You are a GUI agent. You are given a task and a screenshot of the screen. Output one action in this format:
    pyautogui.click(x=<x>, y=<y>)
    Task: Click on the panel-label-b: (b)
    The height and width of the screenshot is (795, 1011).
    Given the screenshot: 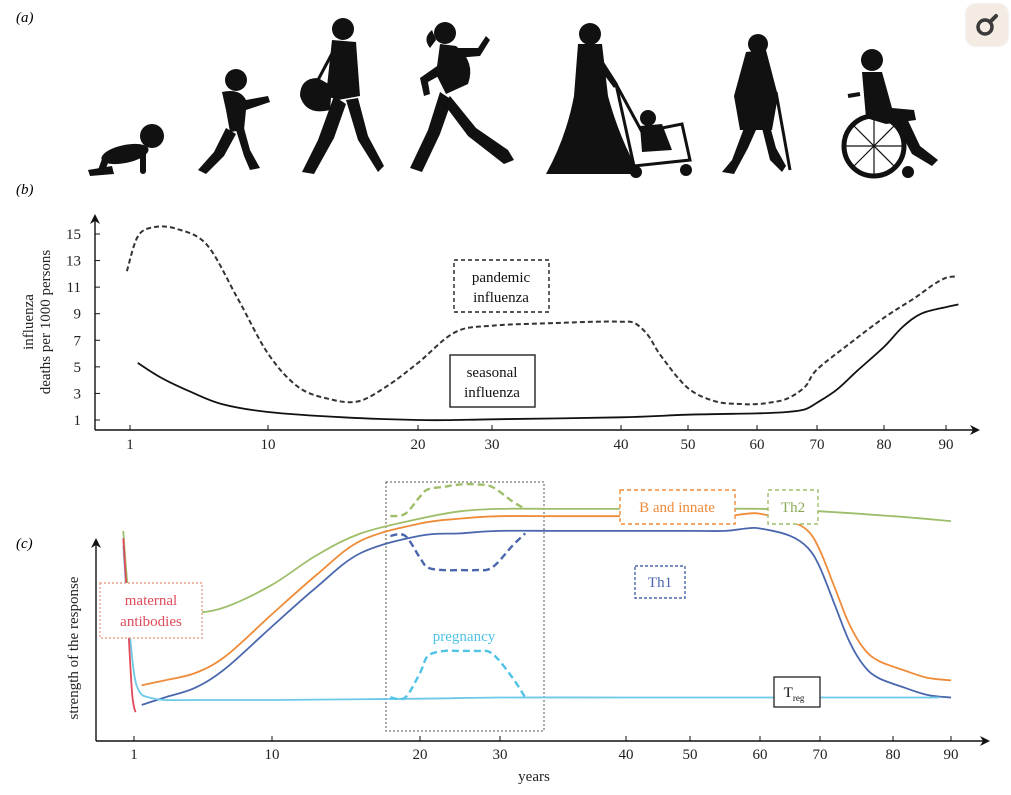 What is the action you would take?
    pyautogui.click(x=25, y=190)
    